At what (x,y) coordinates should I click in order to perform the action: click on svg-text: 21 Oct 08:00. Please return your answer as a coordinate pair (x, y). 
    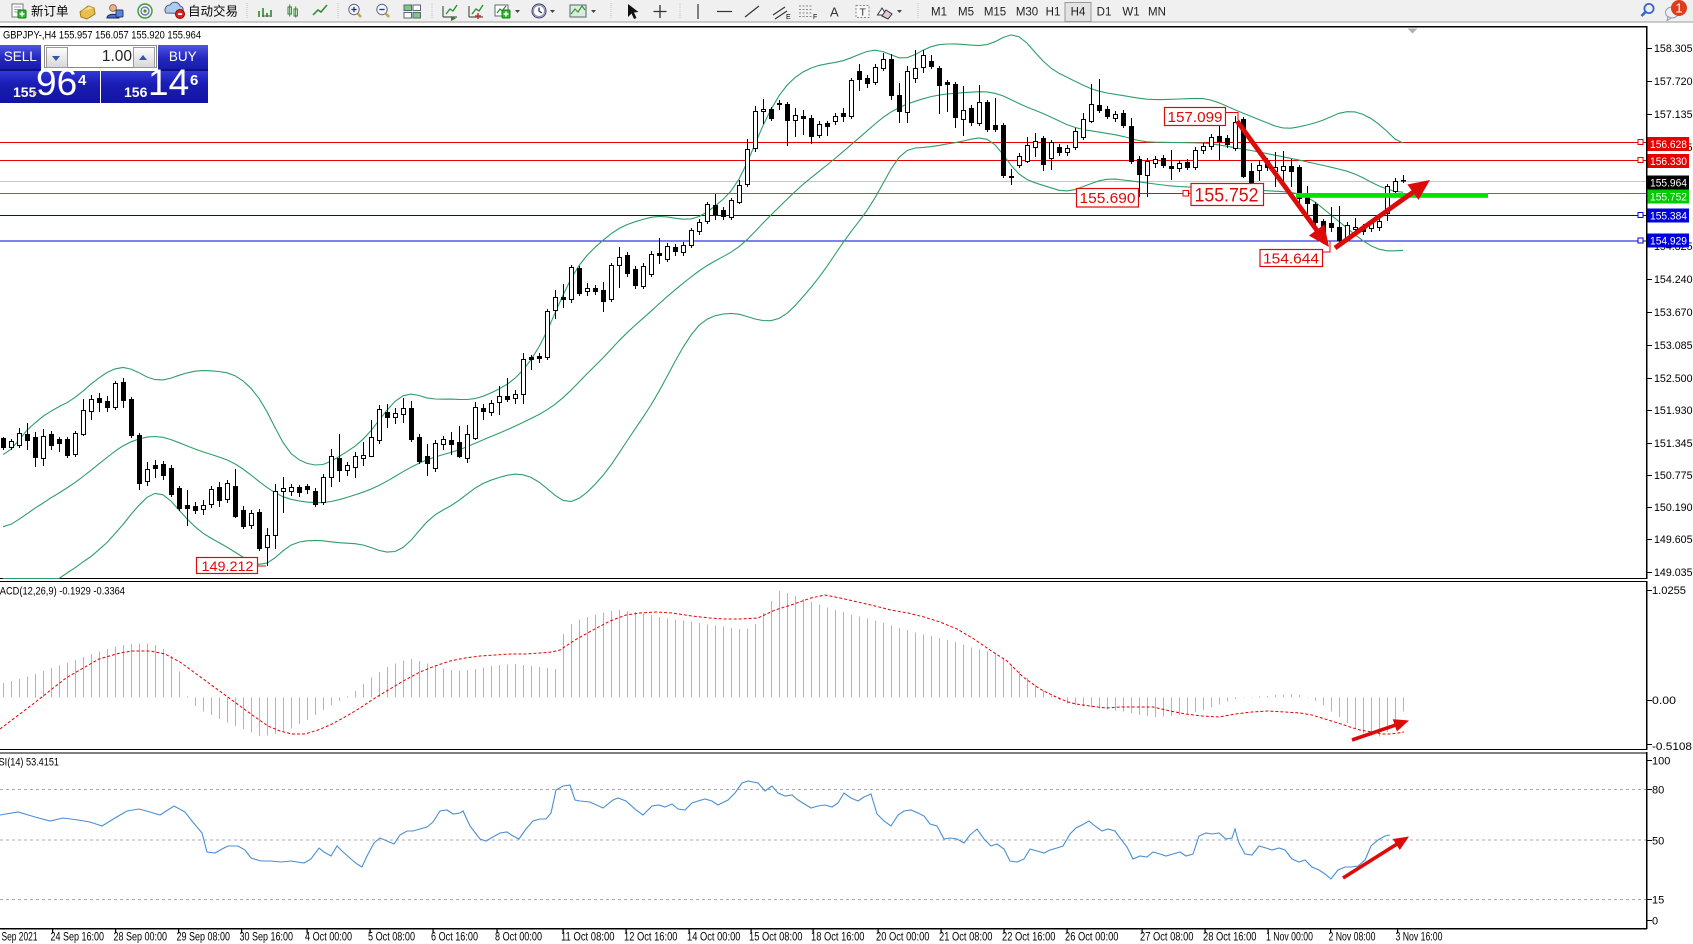
    Looking at the image, I should click on (966, 937).